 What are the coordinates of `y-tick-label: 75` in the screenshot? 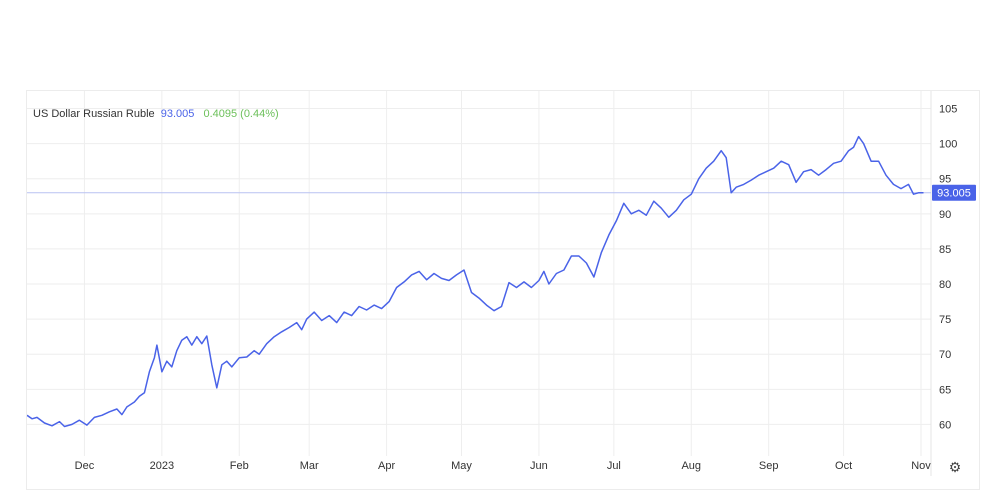 It's located at (945, 320).